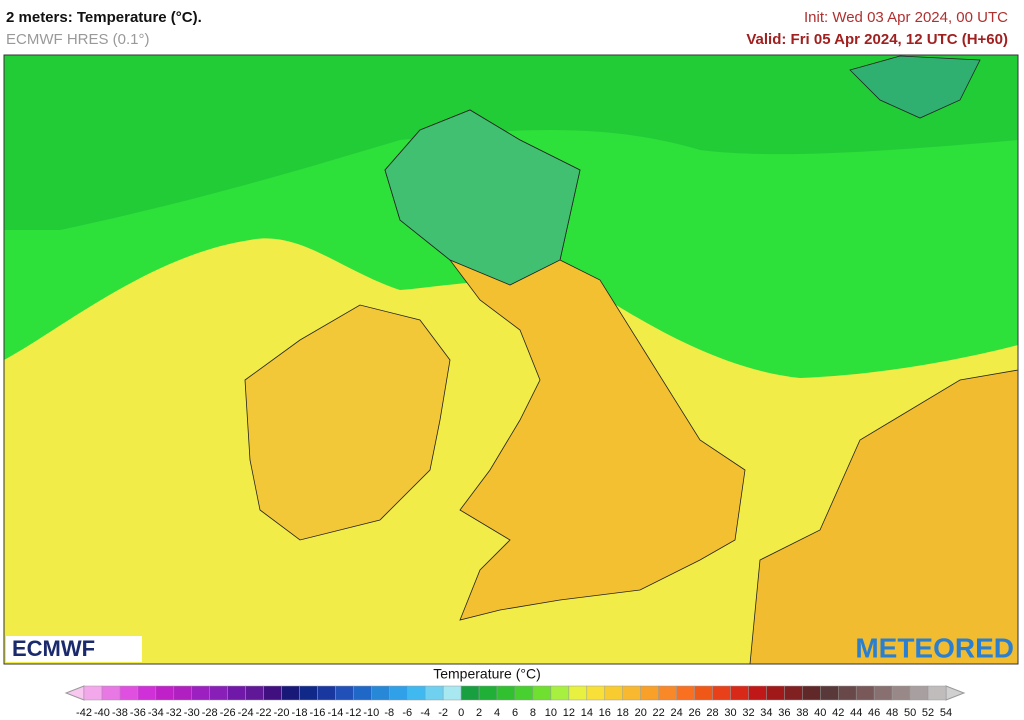 Image resolution: width=1024 pixels, height=720 pixels. I want to click on colorbar-tick-label: 6, so click(515, 713).